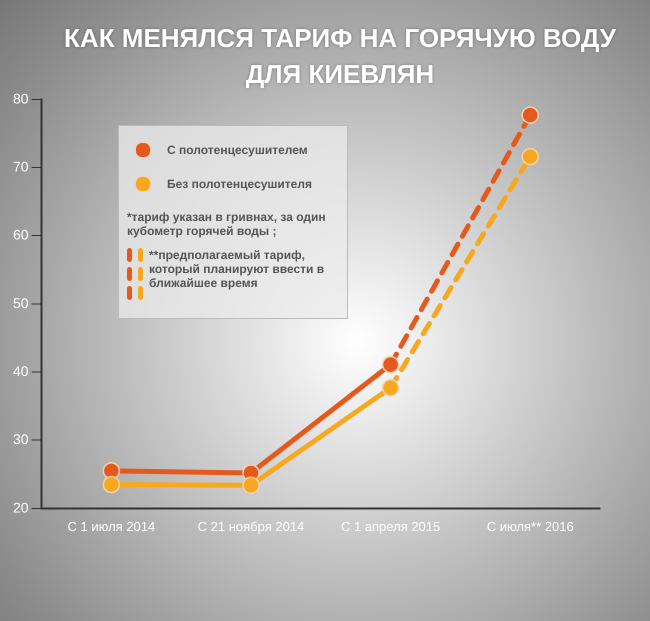 The image size is (650, 621). What do you see at coordinates (20, 166) in the screenshot?
I see `y-tick-label: 70` at bounding box center [20, 166].